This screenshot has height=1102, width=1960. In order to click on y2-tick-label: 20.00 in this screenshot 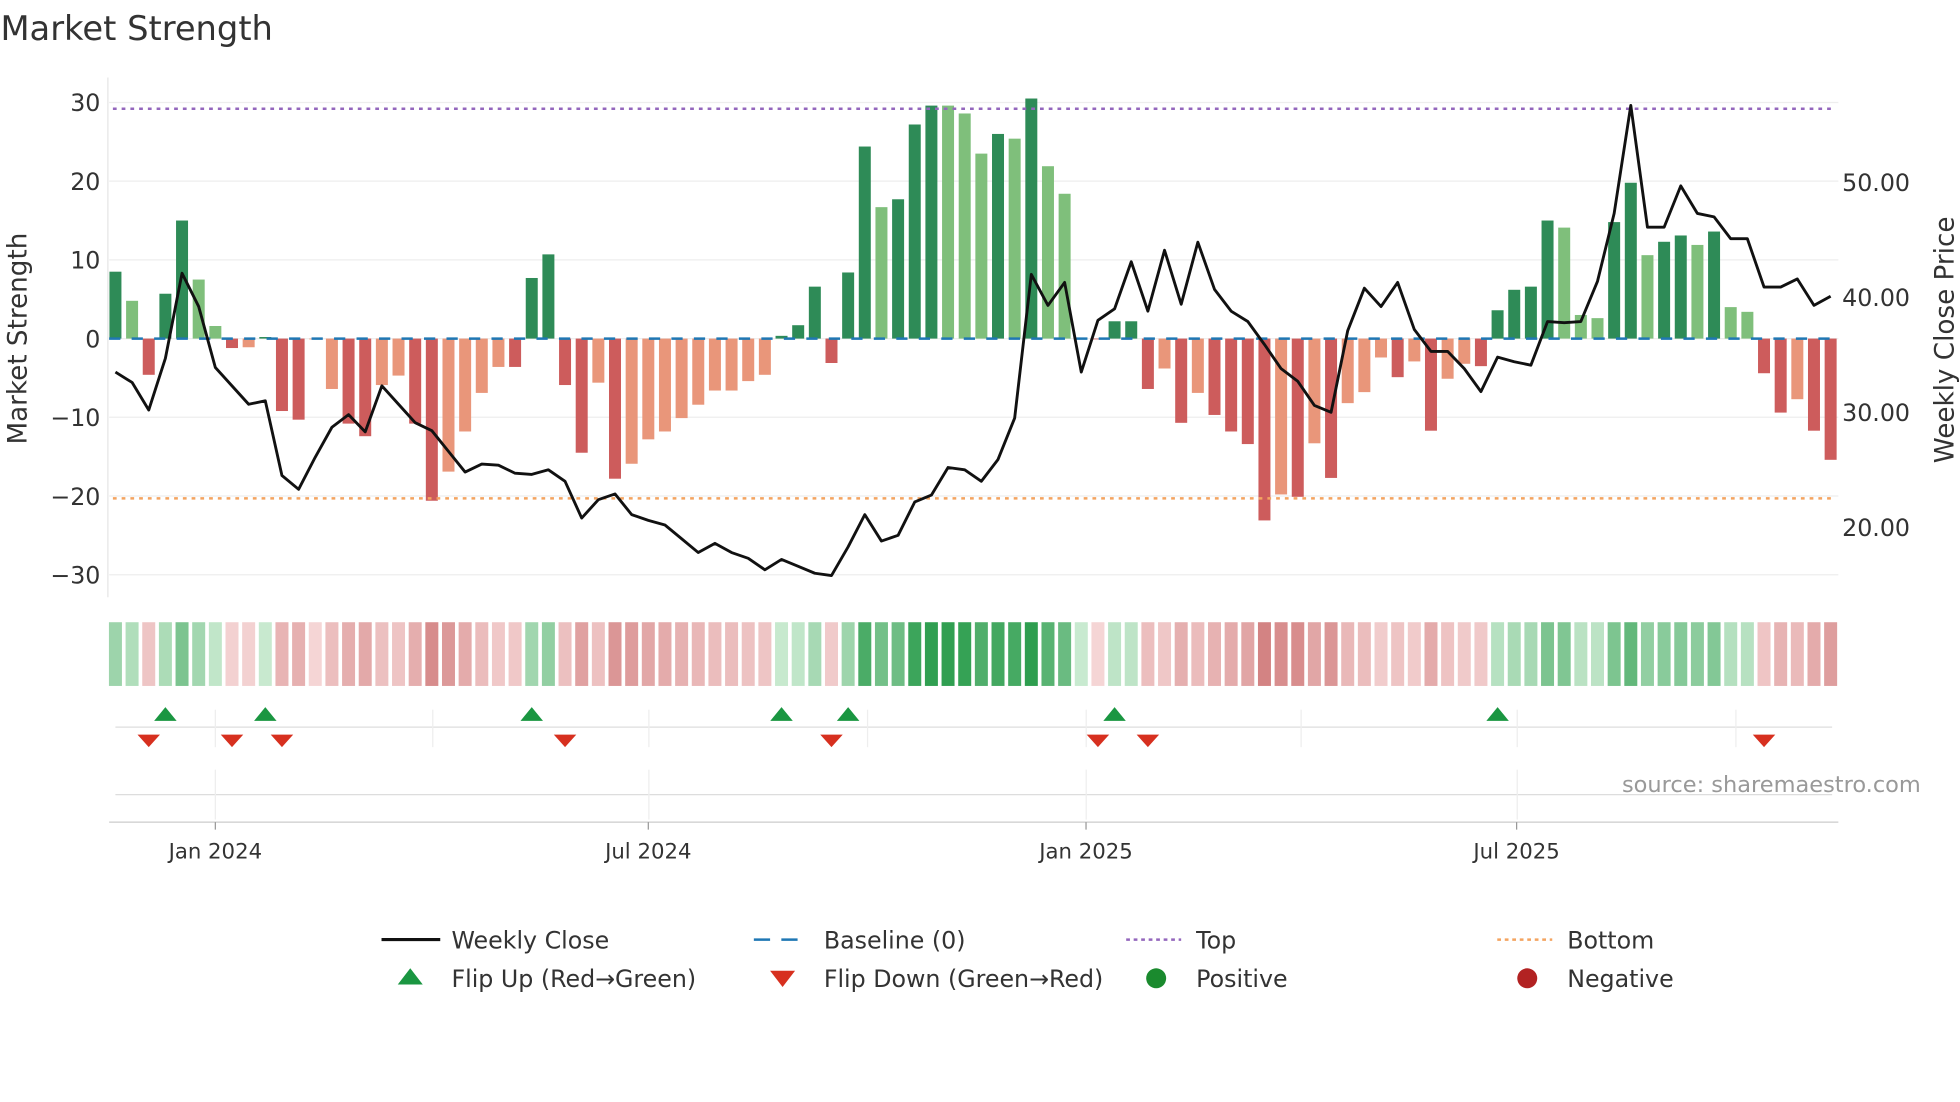, I will do `click(1876, 528)`.